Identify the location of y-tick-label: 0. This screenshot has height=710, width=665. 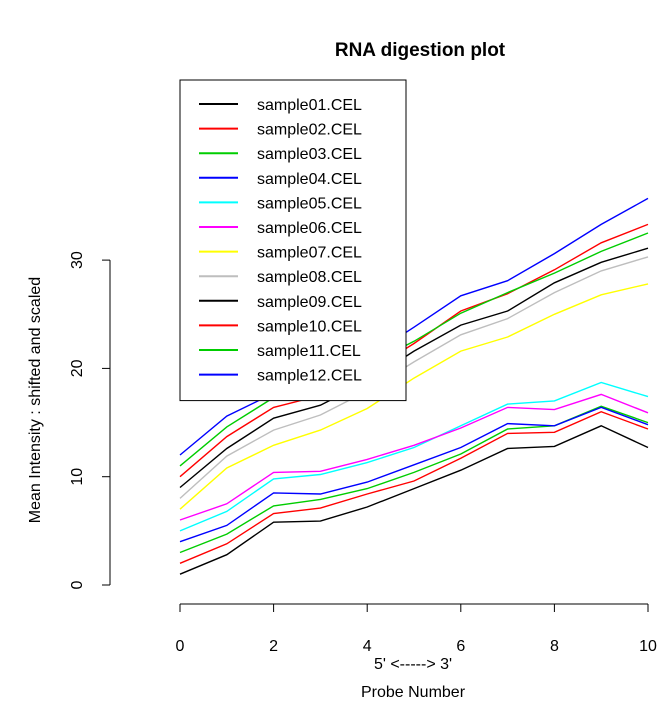
(77, 584).